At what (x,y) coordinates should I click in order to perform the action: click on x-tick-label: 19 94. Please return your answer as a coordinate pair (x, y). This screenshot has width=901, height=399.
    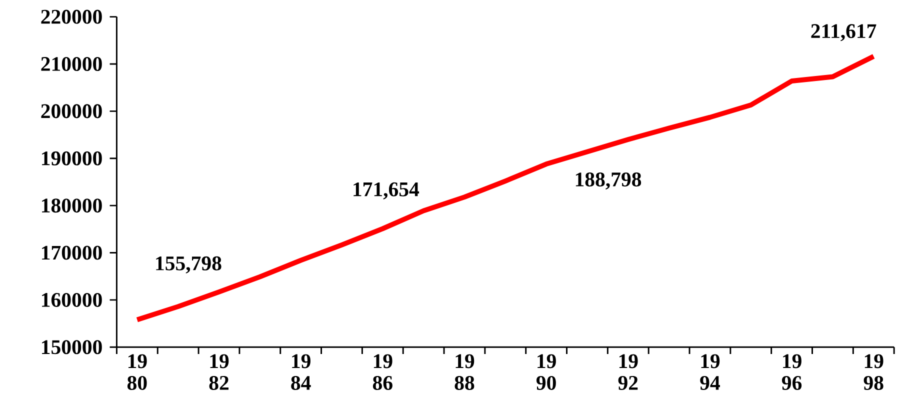
    Looking at the image, I should click on (710, 372).